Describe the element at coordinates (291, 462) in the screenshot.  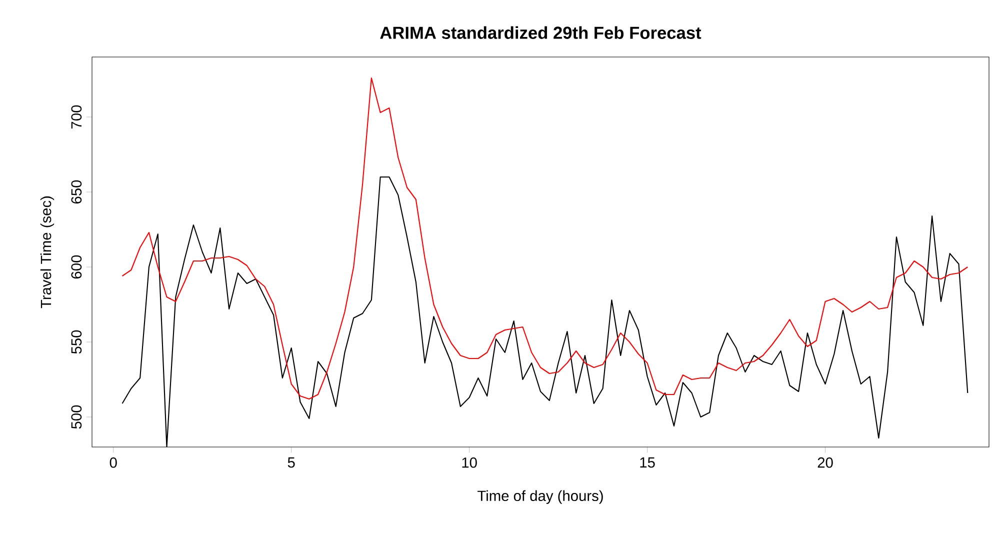
I see `x-tick-label: 5` at that location.